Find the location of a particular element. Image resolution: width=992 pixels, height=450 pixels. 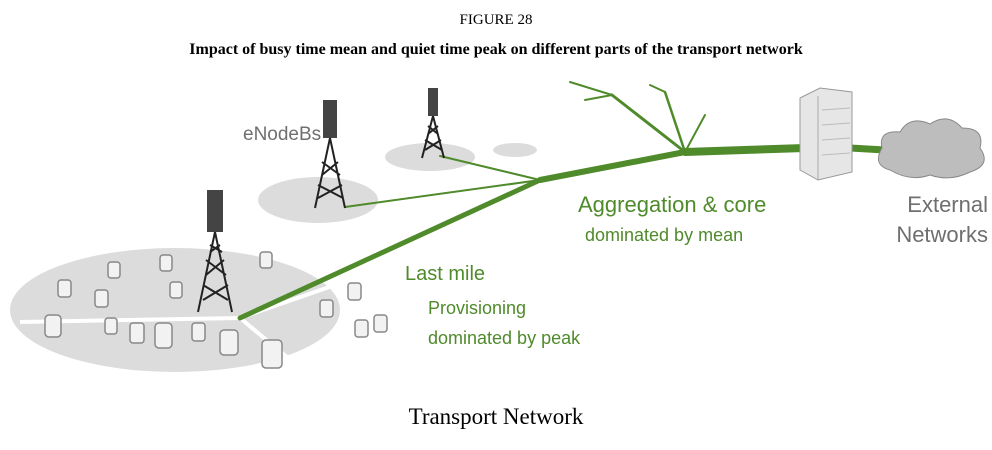

external-cloud is located at coordinates (931, 148).